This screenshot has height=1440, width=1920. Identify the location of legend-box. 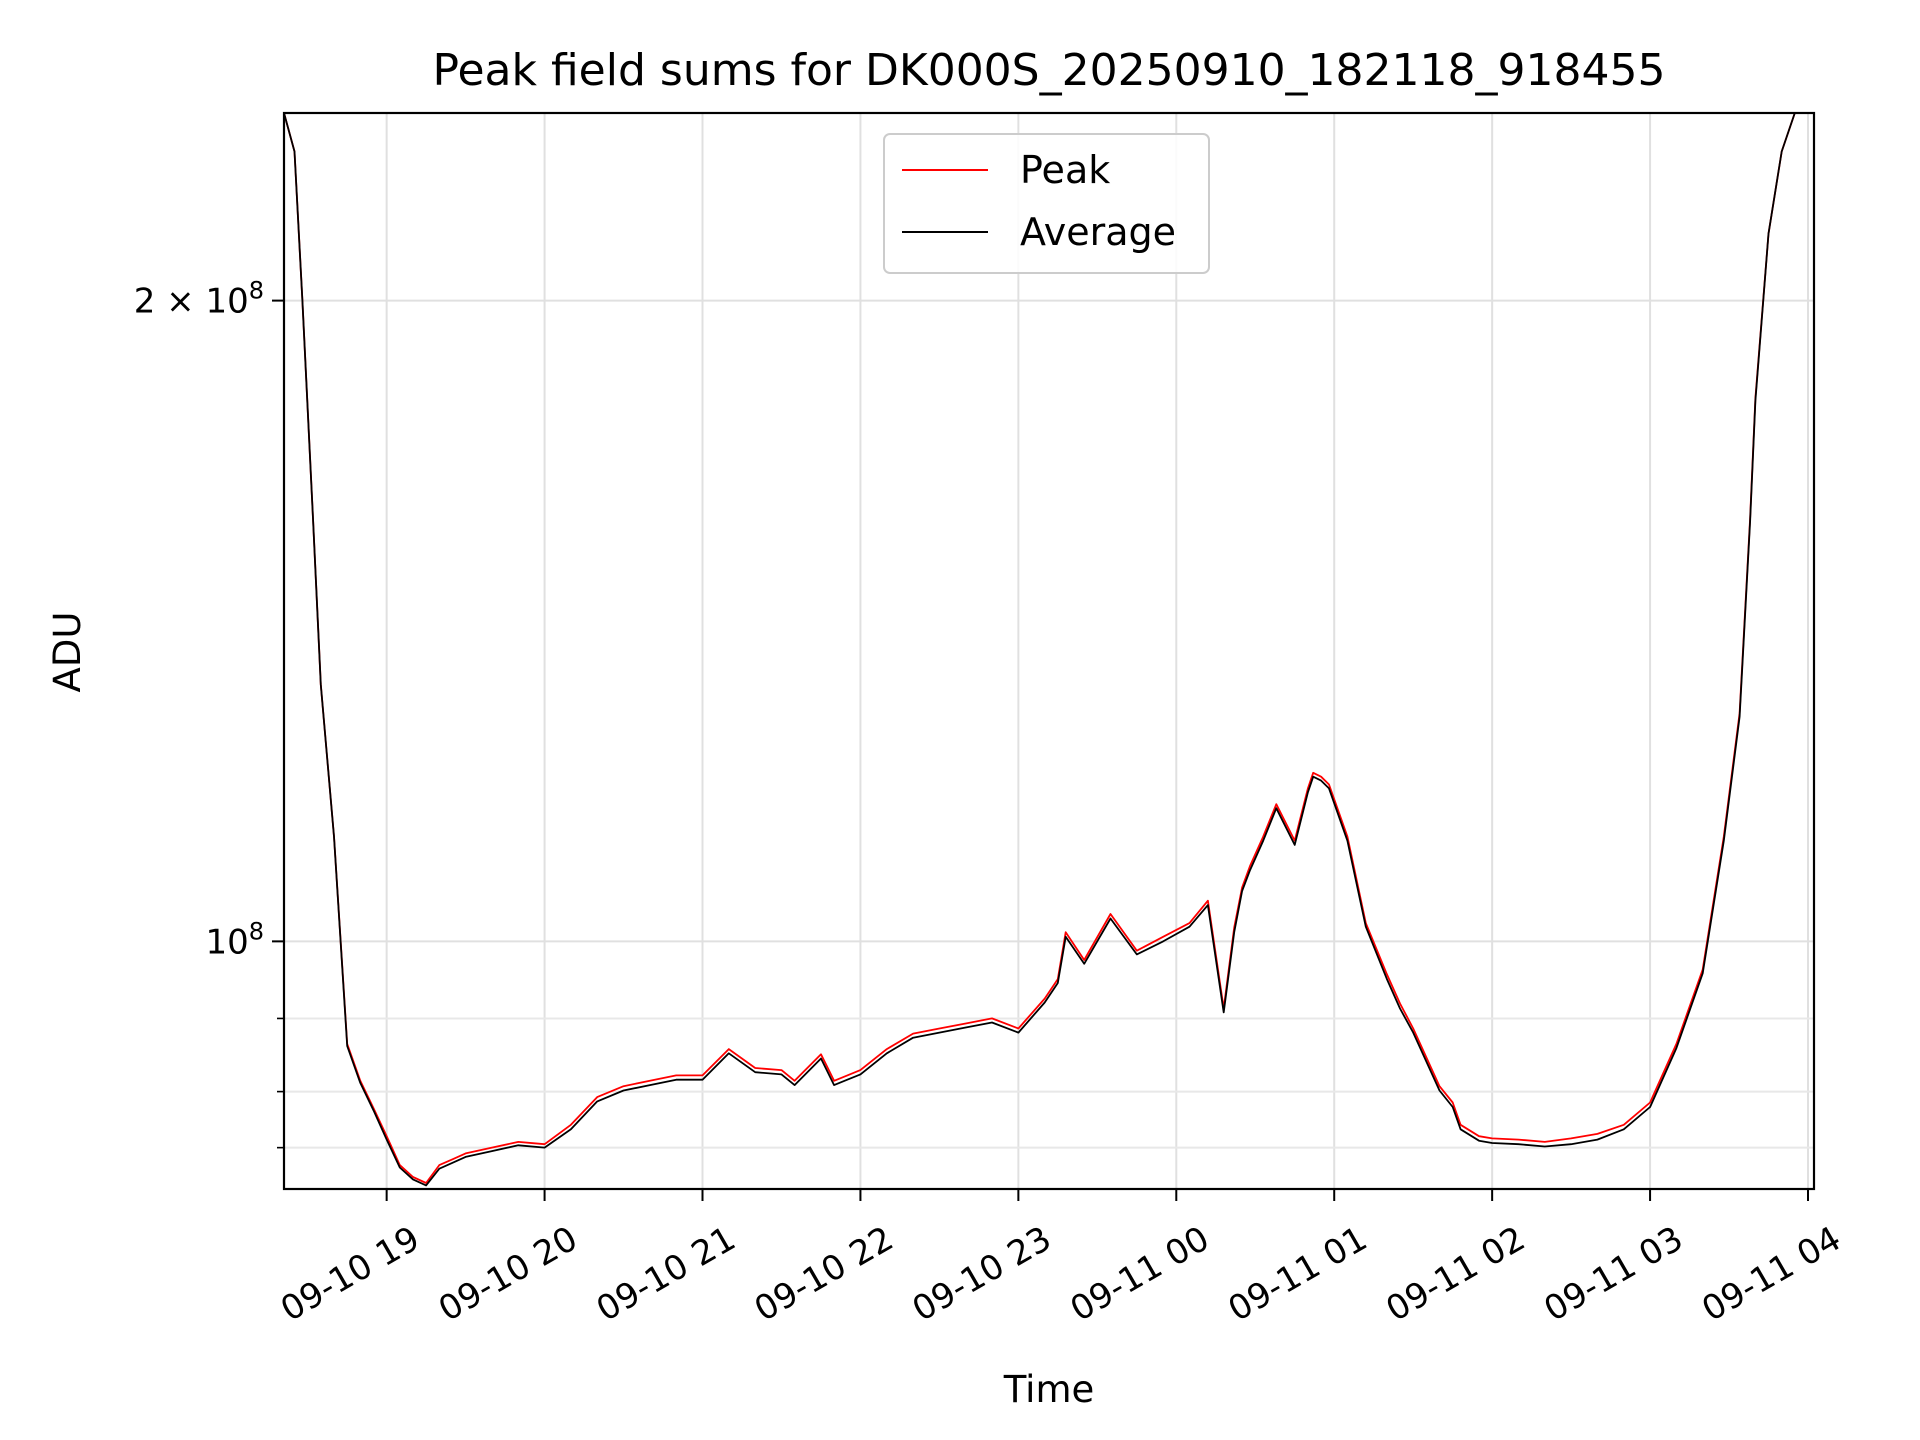
(1046, 203).